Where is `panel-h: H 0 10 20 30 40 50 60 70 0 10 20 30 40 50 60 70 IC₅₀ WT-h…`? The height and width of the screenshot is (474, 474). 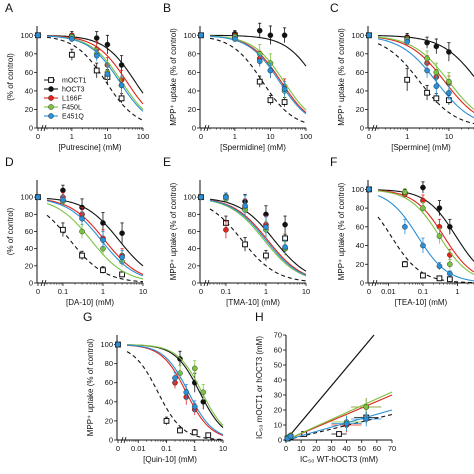
panel-h: H 0 10 20 30 40 50 60 70 0 10 20 30 40 50 60 70 IC₅₀ WT-h… is located at coordinates (325, 387).